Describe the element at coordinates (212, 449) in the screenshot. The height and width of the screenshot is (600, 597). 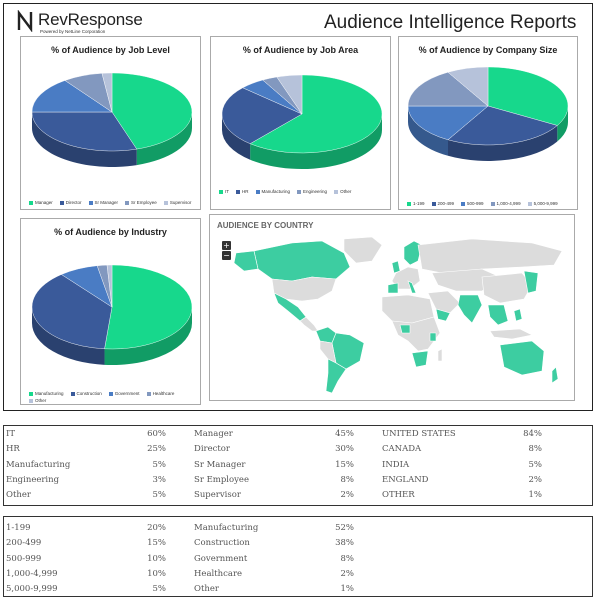
I see `row-label: Director` at that location.